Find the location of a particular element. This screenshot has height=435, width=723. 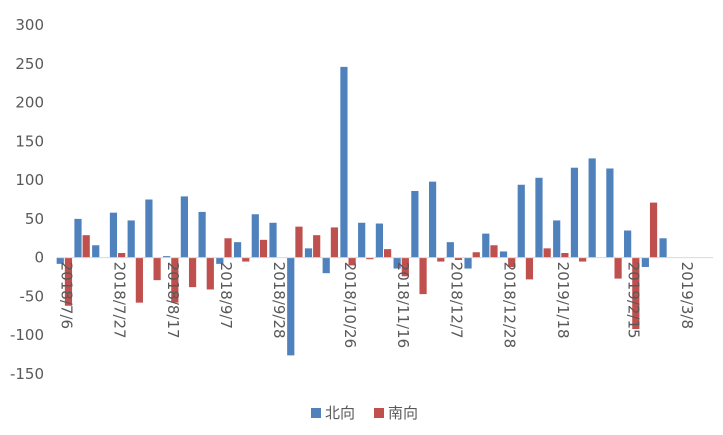

legend-label-south: 南向 is located at coordinates (403, 413).